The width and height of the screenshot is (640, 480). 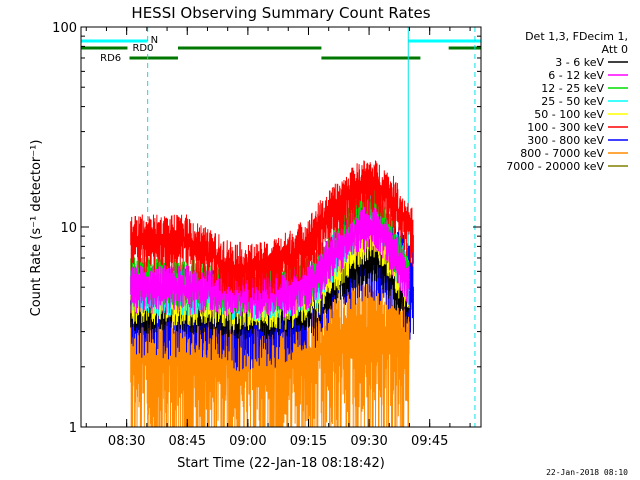 What do you see at coordinates (187, 441) in the screenshot?
I see `x-tick-label: 08:45` at bounding box center [187, 441].